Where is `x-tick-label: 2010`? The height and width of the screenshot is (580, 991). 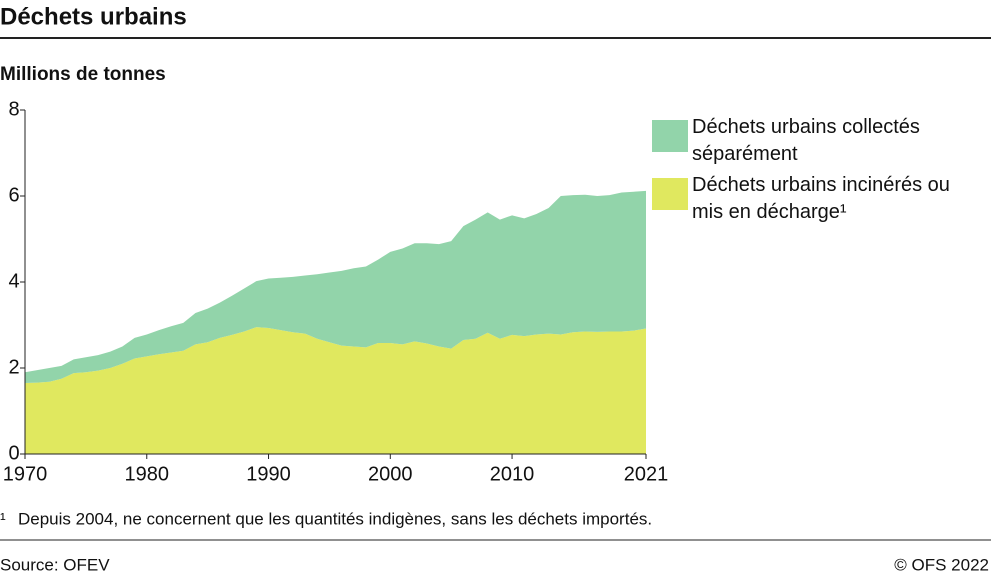 x-tick-label: 2010 is located at coordinates (512, 474).